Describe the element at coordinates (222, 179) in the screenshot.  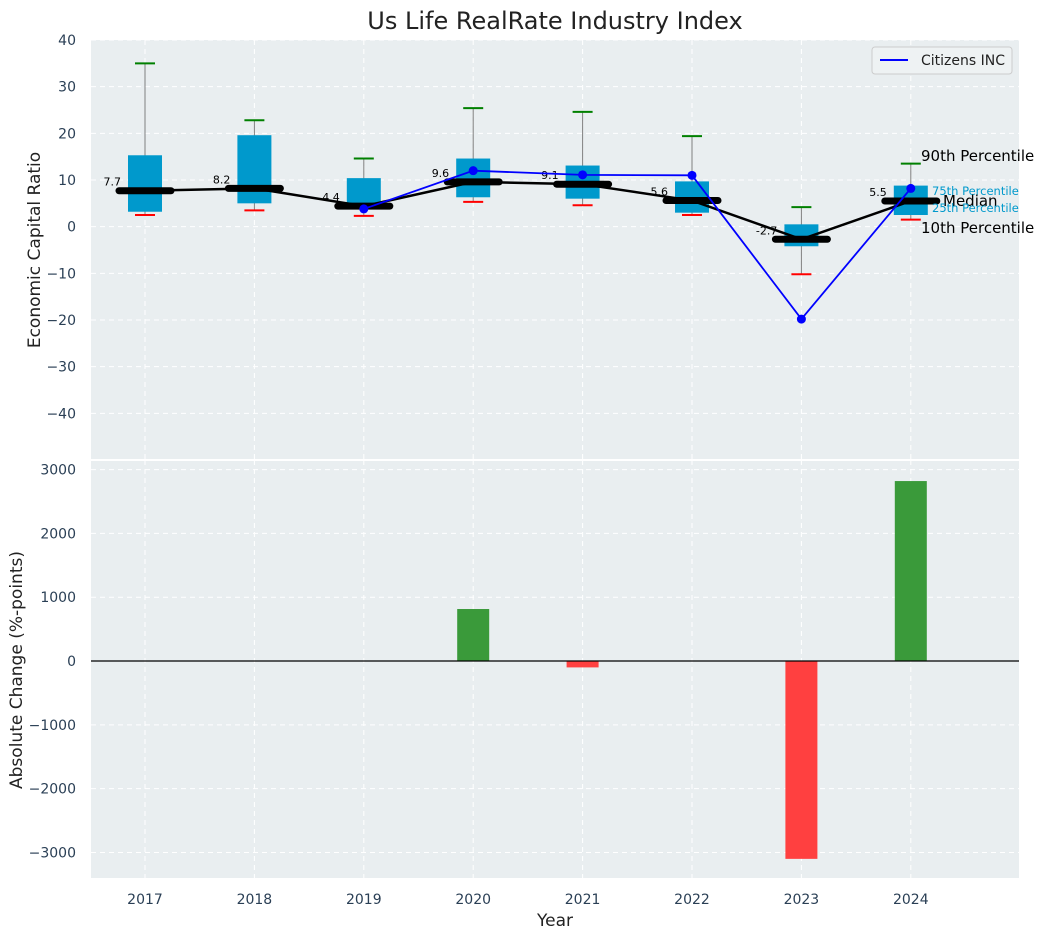
I see `median-value-label: 8.2` at that location.